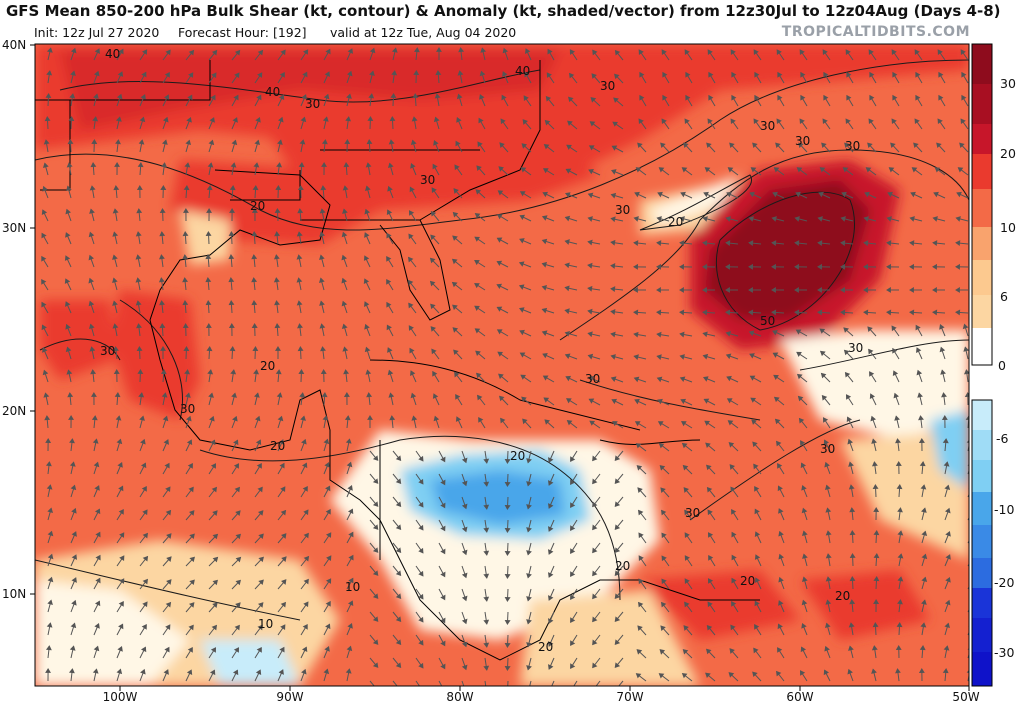  I want to click on contour-label: 20, so click(675, 222).